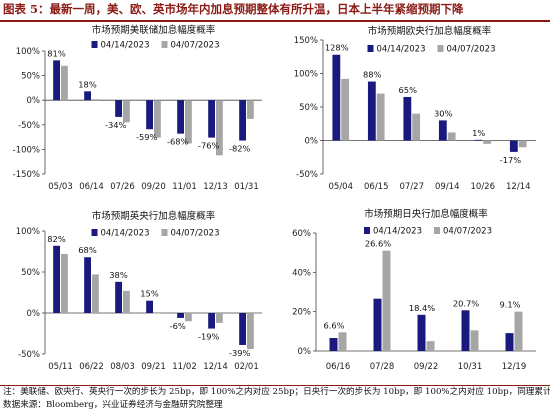 Image resolution: width=550 pixels, height=420 pixels. I want to click on data-label: 30%, so click(443, 113).